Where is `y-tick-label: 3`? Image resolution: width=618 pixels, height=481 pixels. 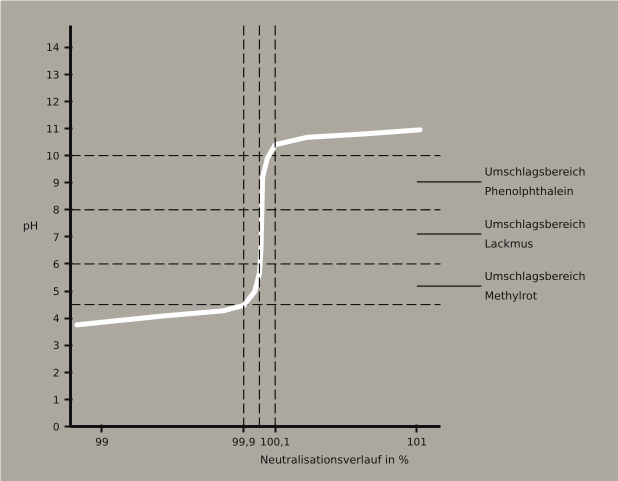
y-tick-label: 3 is located at coordinates (56, 346).